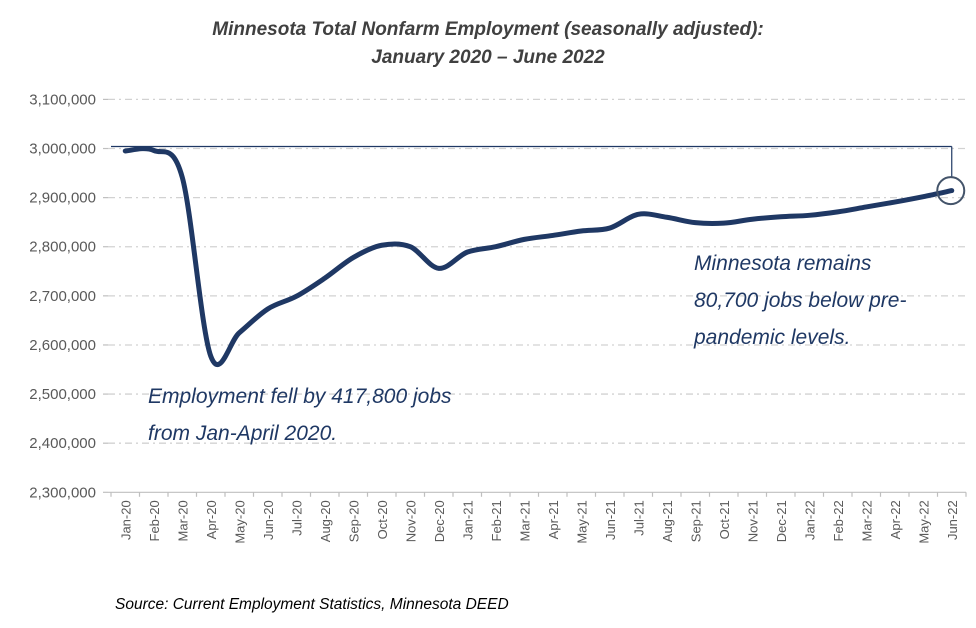 This screenshot has width=976, height=628. I want to click on x-axis-label: Jun-22, so click(952, 520).